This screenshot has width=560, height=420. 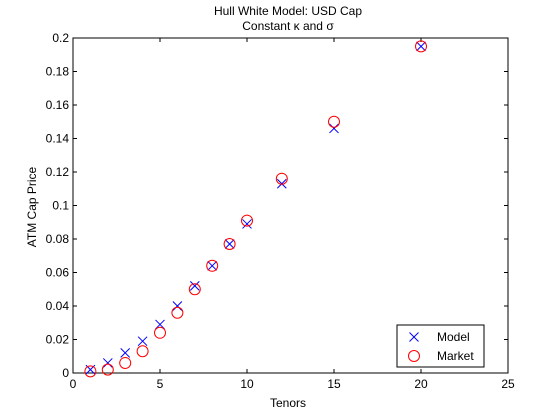 What do you see at coordinates (508, 384) in the screenshot?
I see `x-tick-label: 25` at bounding box center [508, 384].